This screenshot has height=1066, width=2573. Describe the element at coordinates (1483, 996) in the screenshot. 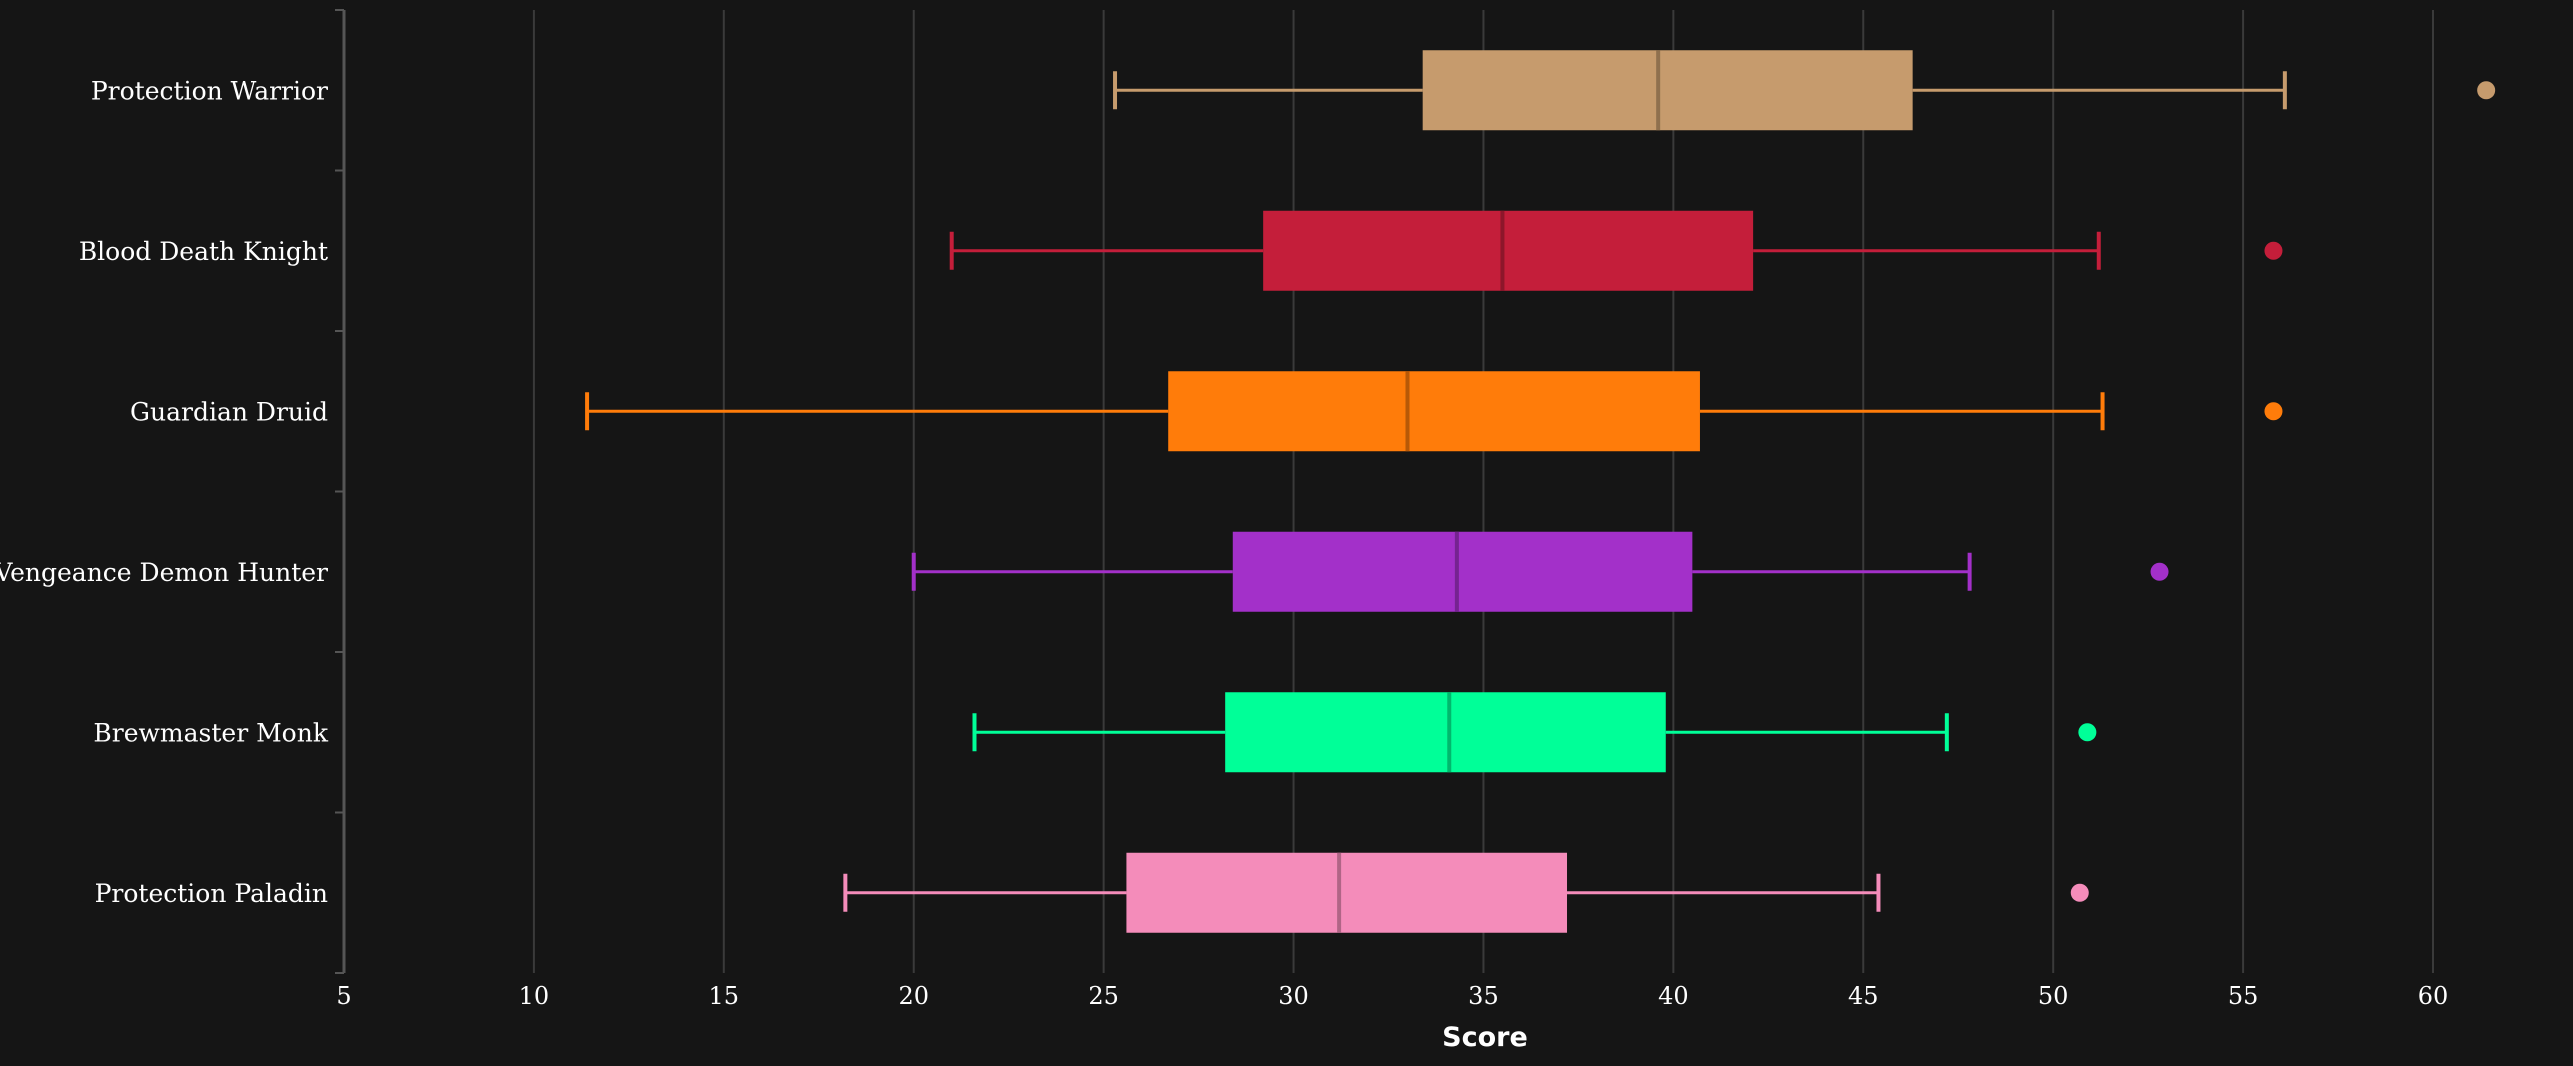

I see `x-tick-label: 35` at that location.